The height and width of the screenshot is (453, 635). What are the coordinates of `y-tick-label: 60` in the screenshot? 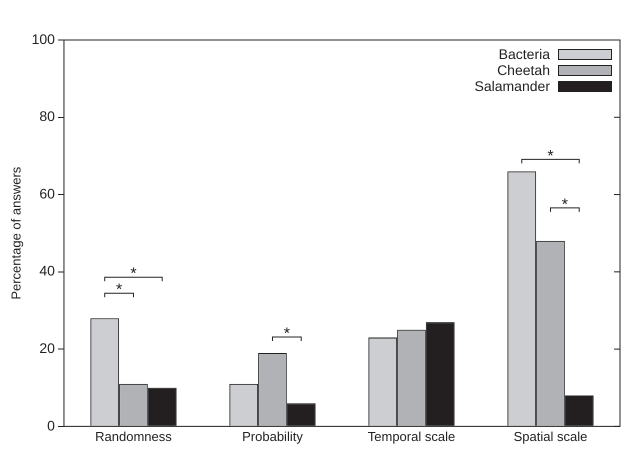 It's located at (47, 193).